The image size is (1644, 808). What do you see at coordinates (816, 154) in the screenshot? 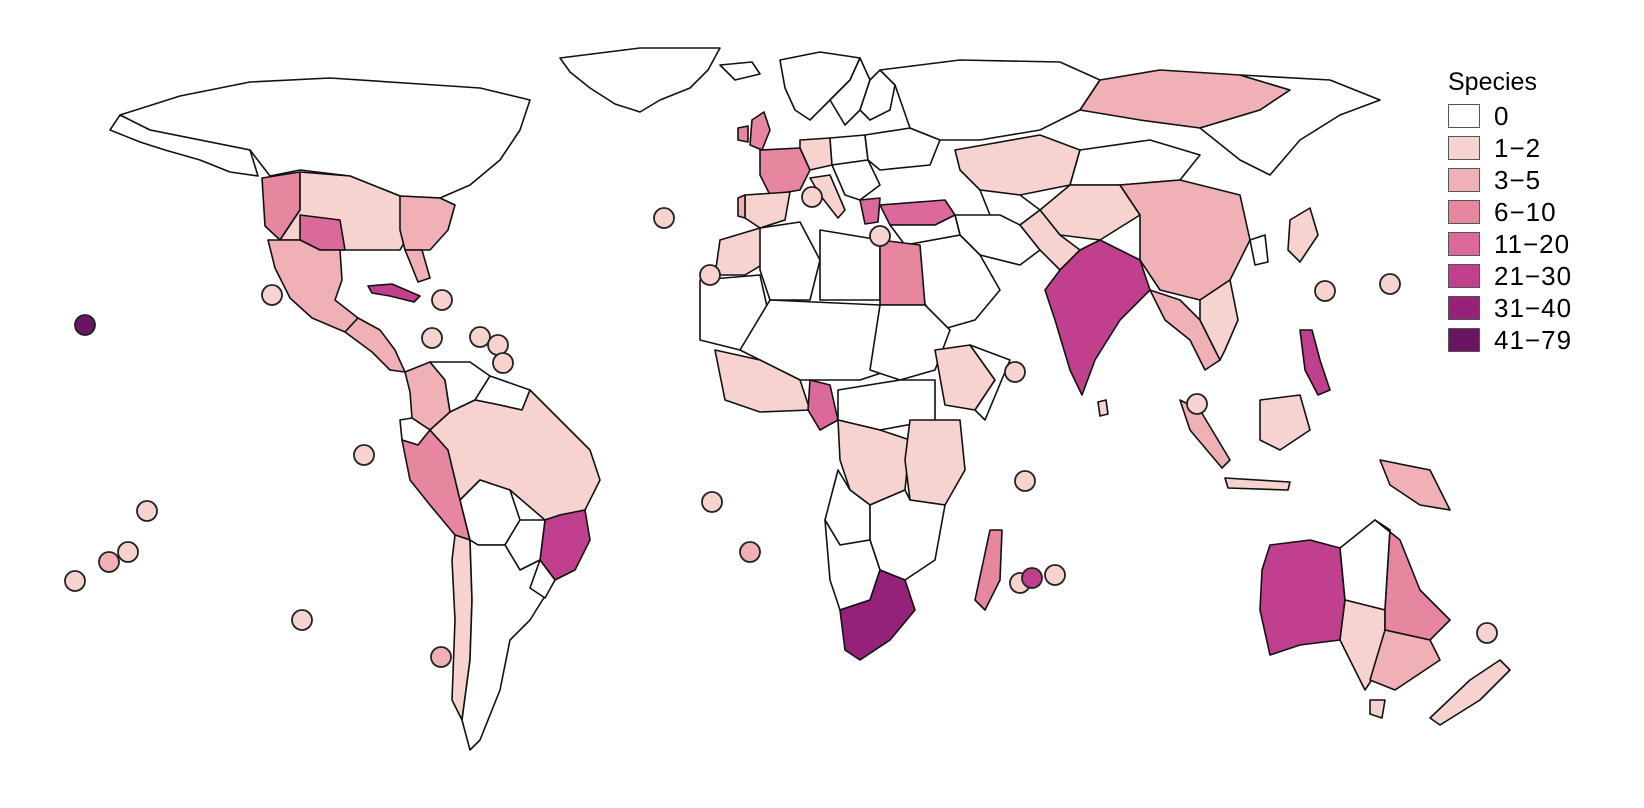
I see `region-germany` at bounding box center [816, 154].